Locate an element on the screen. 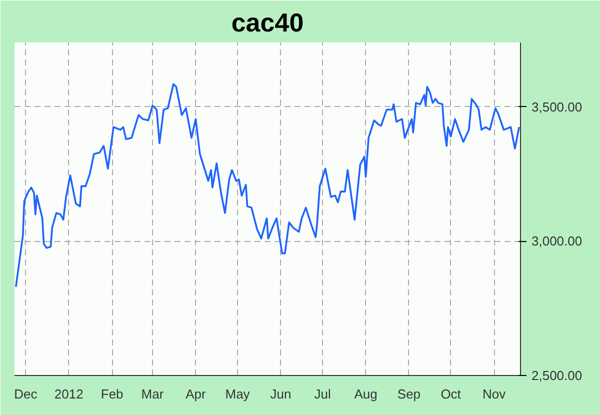  chart-title: cac40 is located at coordinates (267, 23).